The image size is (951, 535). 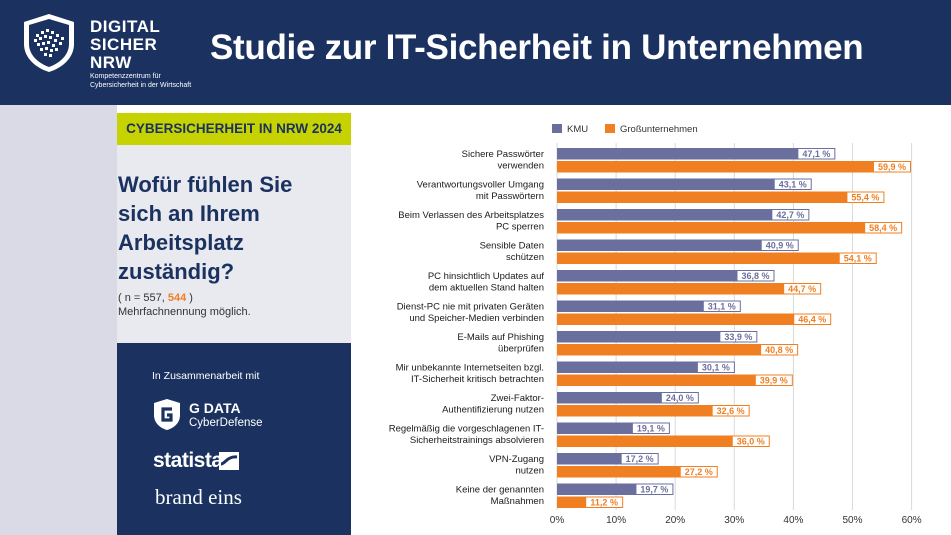 I want to click on logo-line: DIGITAL, so click(x=125, y=26).